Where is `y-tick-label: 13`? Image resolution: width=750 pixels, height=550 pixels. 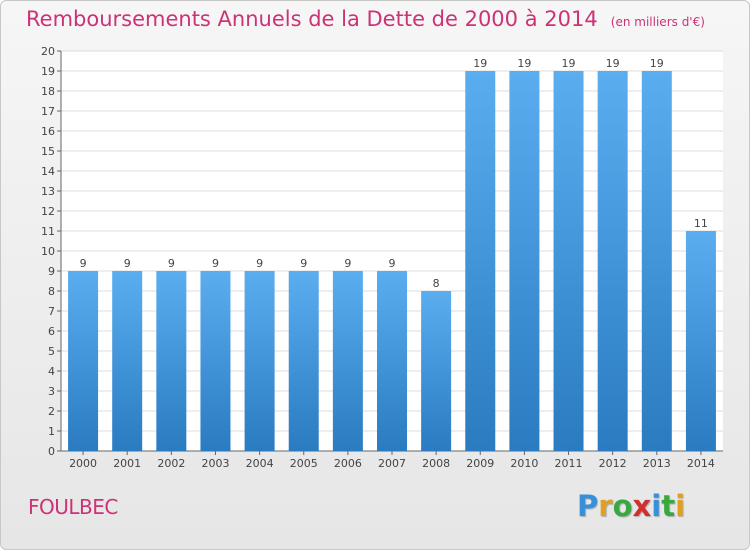
y-tick-label: 13 is located at coordinates (48, 191).